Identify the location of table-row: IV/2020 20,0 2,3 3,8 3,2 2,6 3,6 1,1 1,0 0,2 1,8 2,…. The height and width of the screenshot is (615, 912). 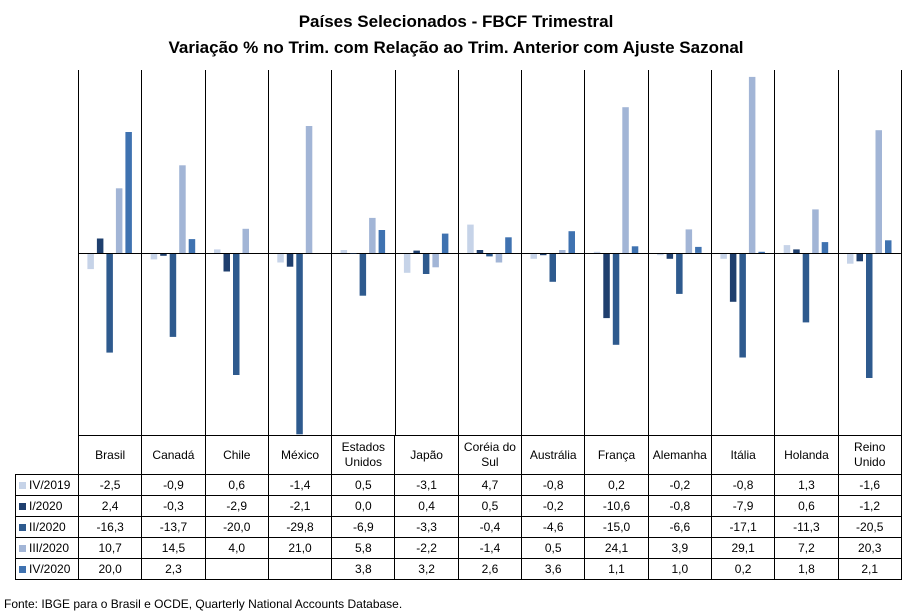
(458, 569).